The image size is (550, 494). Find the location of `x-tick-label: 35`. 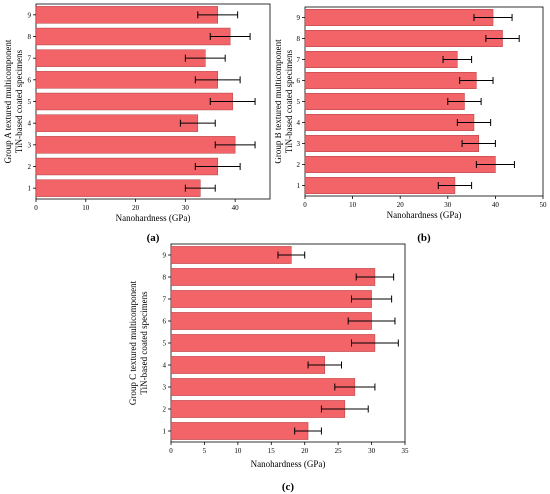

x-tick-label: 35 is located at coordinates (406, 451).